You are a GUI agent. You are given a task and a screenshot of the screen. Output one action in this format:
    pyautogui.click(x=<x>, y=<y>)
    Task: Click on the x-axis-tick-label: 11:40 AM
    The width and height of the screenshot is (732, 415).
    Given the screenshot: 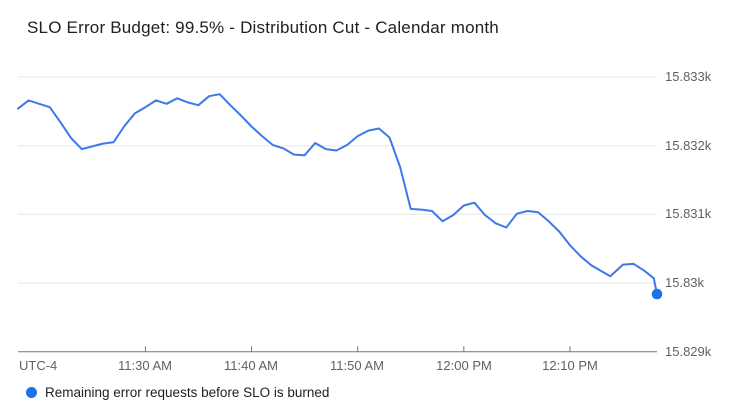 What is the action you would take?
    pyautogui.click(x=251, y=365)
    